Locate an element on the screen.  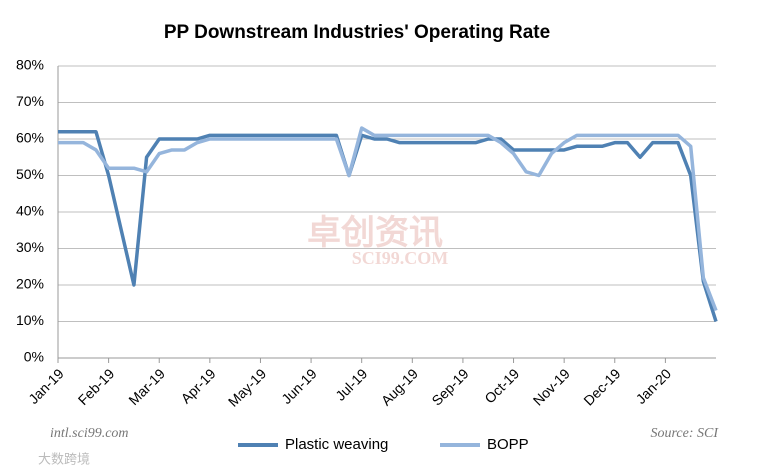
x-tick-label: Feb-19 is located at coordinates (96, 386).